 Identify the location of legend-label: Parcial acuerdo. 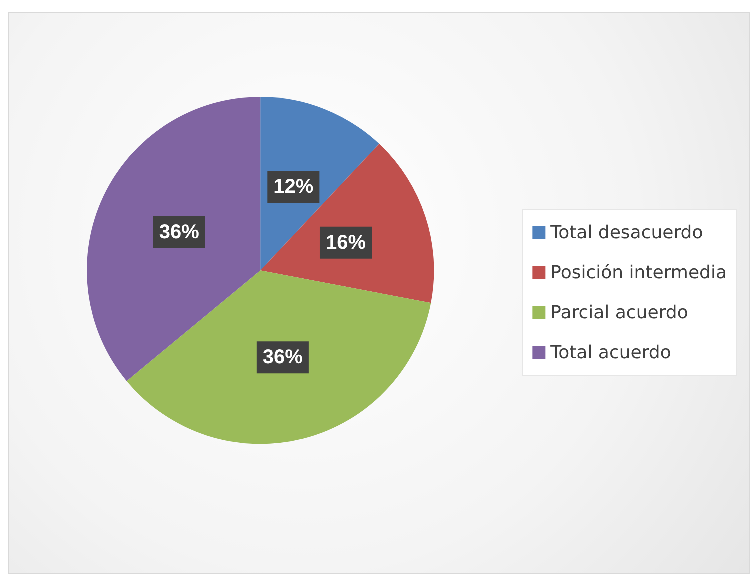
(619, 313).